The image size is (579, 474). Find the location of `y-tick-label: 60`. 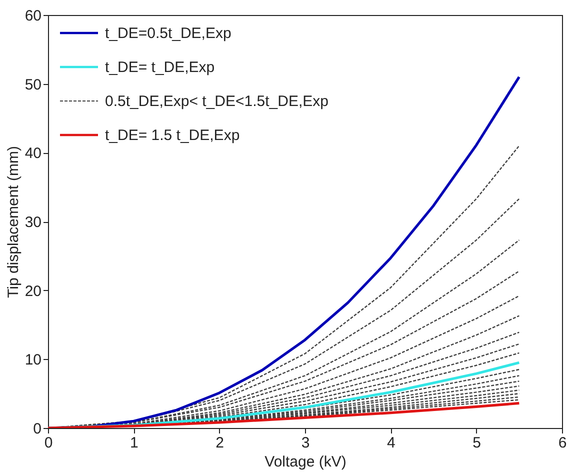

y-tick-label: 60 is located at coordinates (33, 16).